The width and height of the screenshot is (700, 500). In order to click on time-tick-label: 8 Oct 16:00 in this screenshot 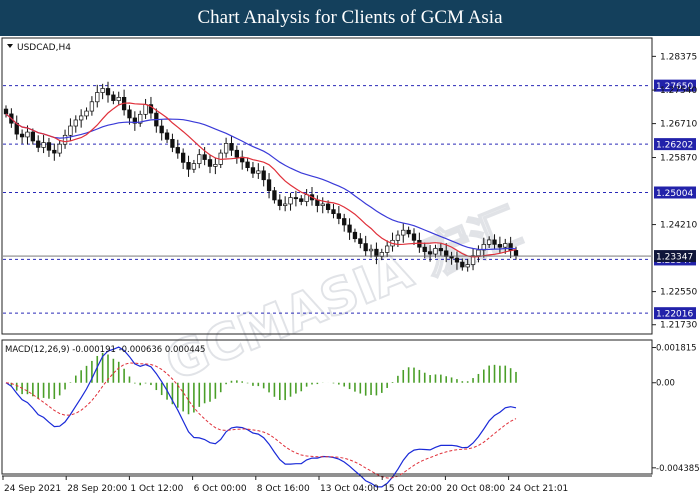, I will do `click(283, 489)`.